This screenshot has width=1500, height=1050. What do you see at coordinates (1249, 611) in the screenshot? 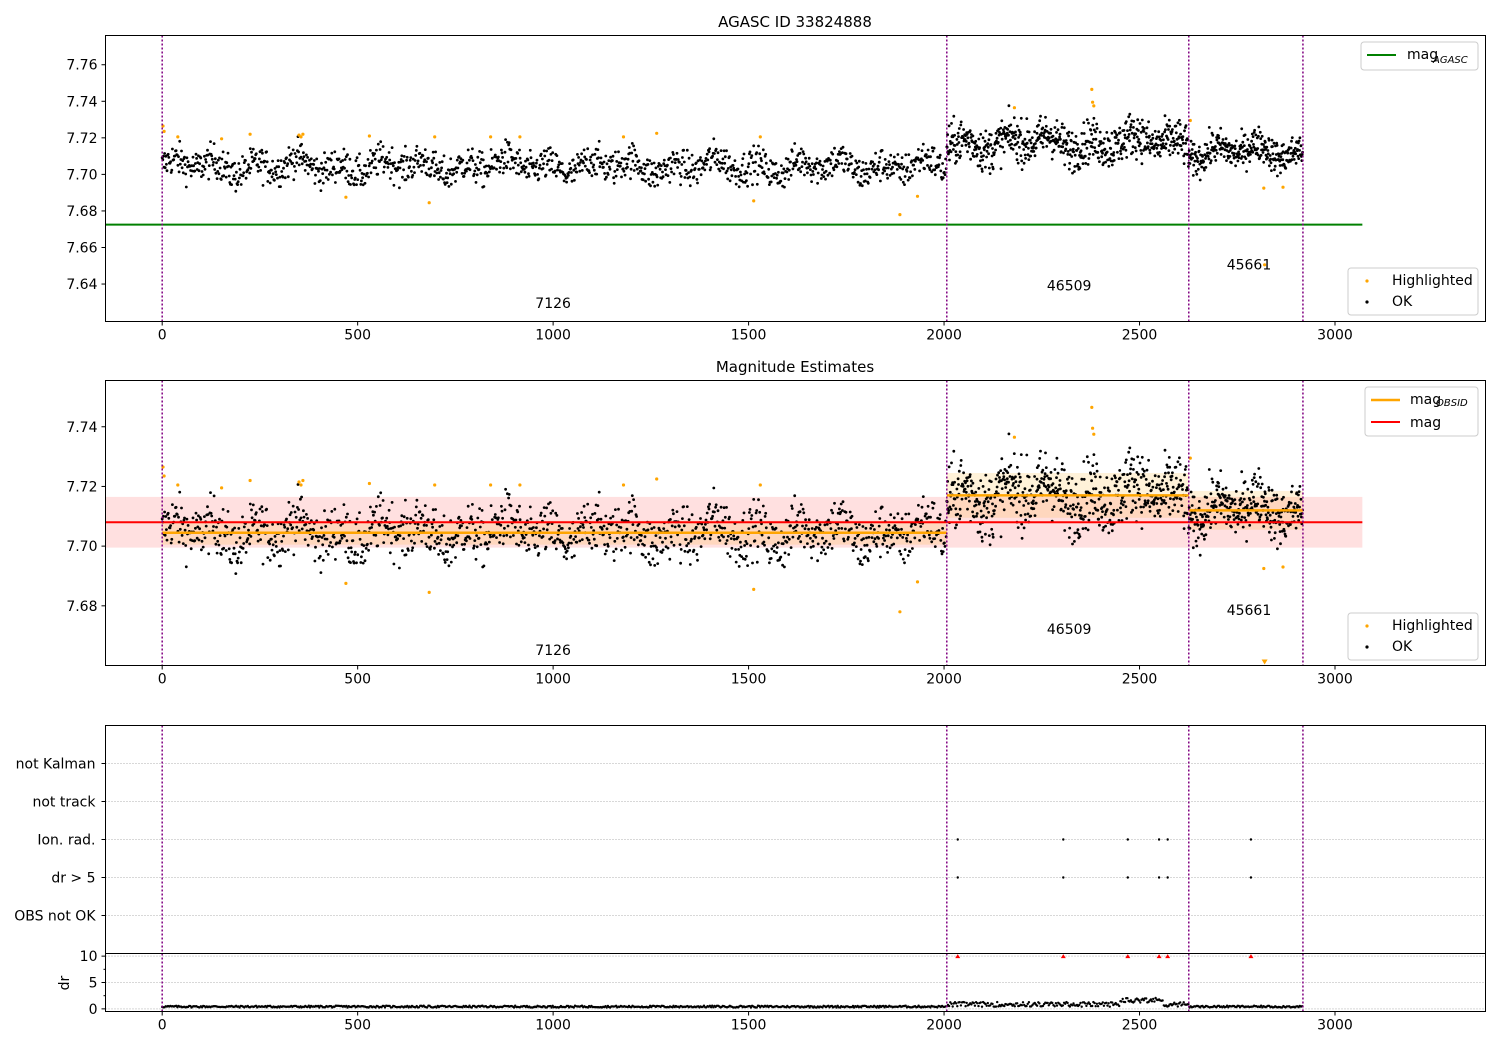
I see `obs-id-label: 45661` at bounding box center [1249, 611].